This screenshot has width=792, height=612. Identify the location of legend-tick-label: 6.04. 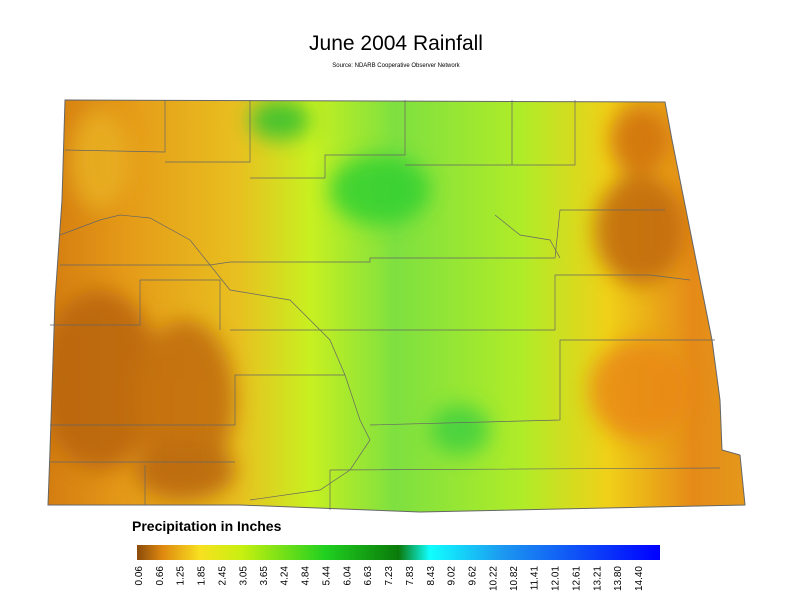
(348, 576).